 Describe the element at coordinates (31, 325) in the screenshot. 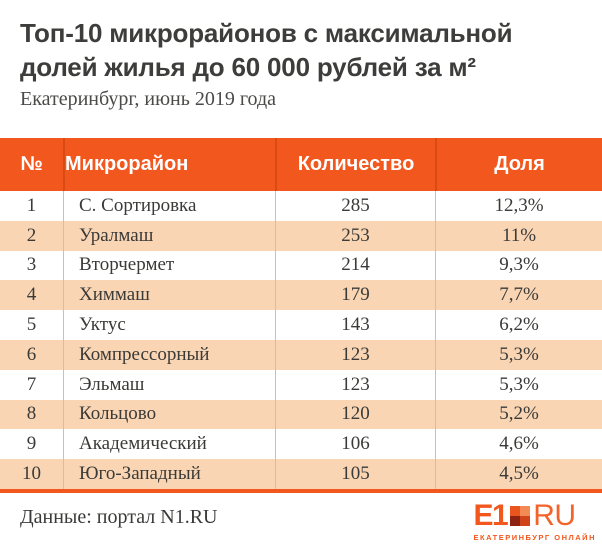

I see `cell-num: 5` at that location.